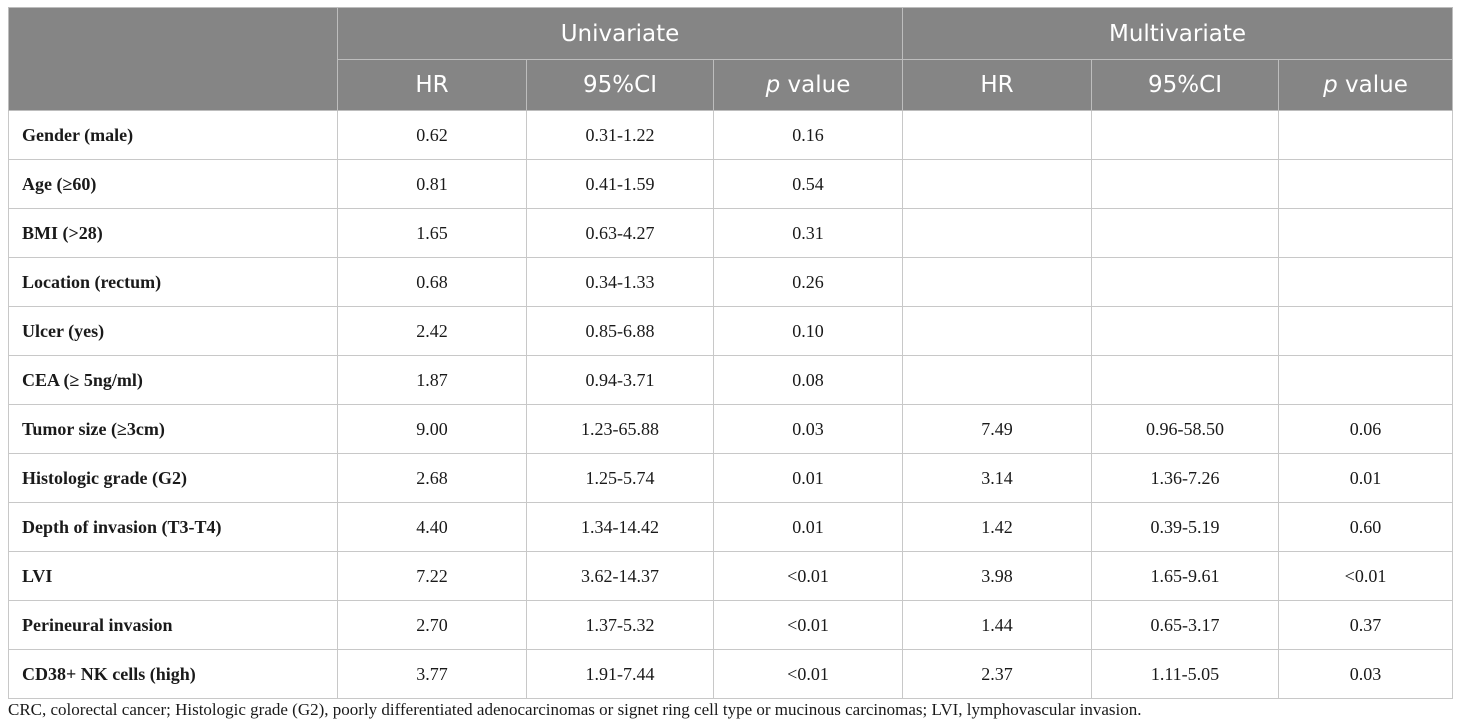  Describe the element at coordinates (432, 184) in the screenshot. I see `univariate-hr-cell: 0.81` at that location.